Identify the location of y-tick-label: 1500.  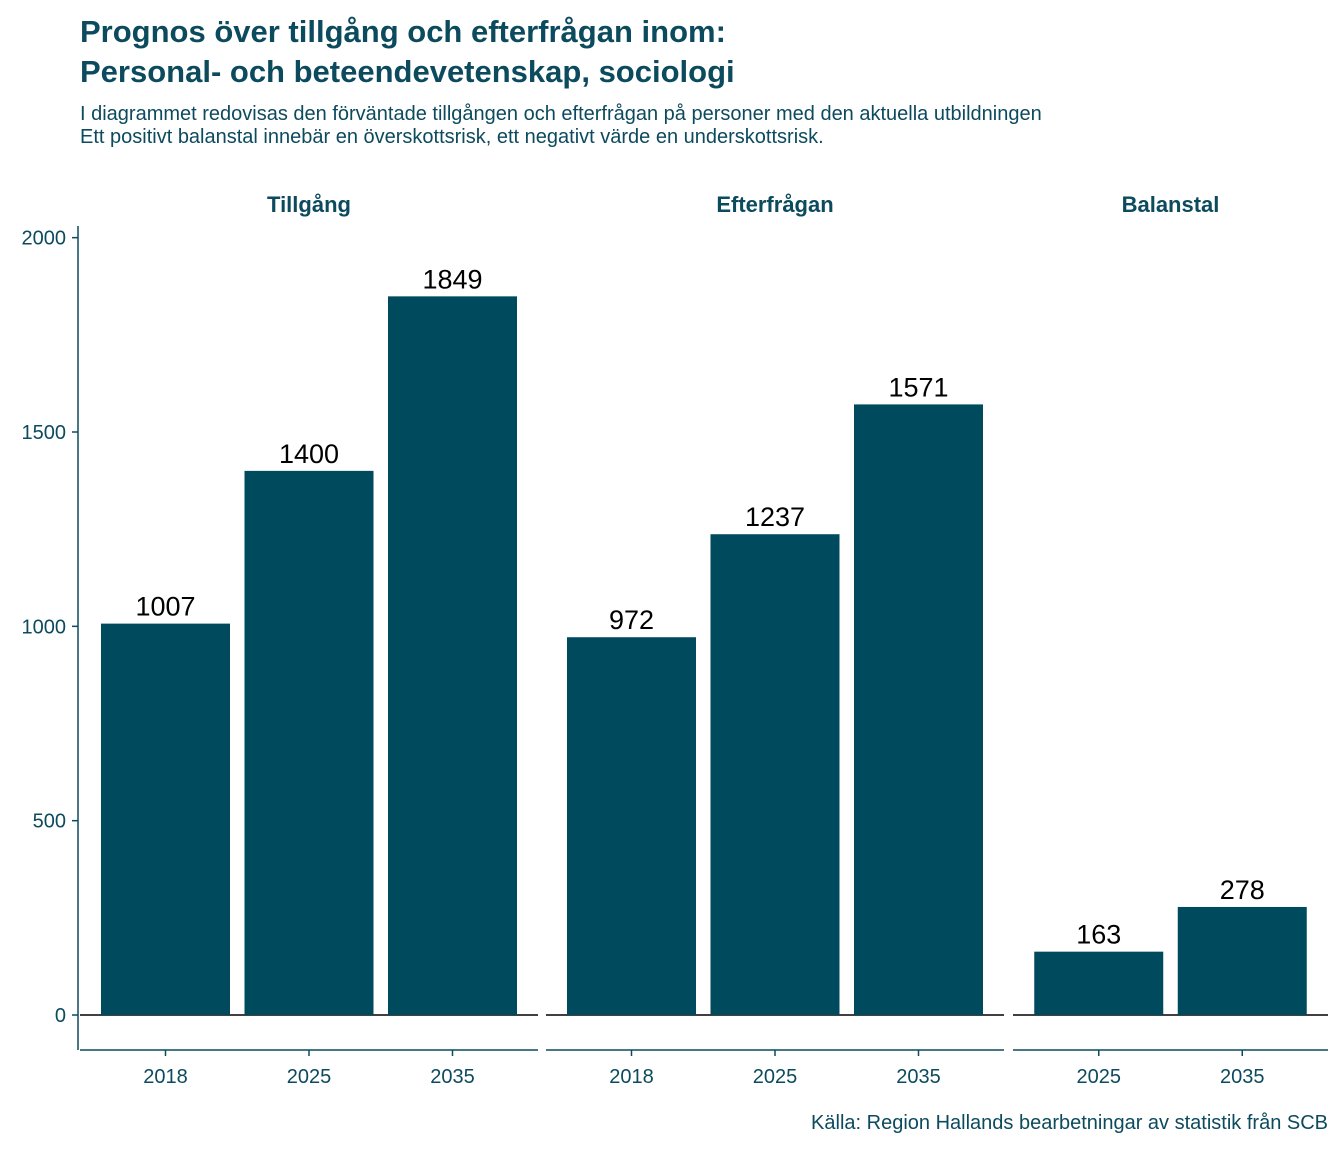
(44, 433).